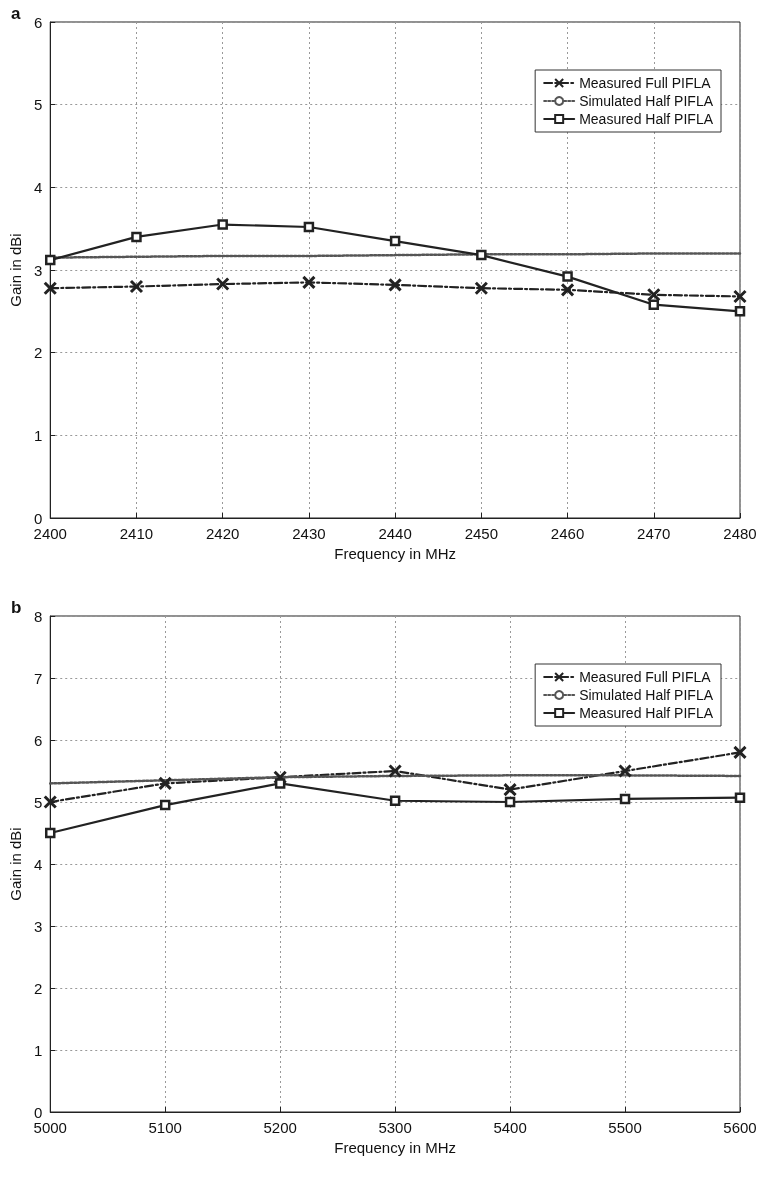 This screenshot has width=783, height=1189. What do you see at coordinates (165, 1127) in the screenshot?
I see `x-tick-label: 5100` at bounding box center [165, 1127].